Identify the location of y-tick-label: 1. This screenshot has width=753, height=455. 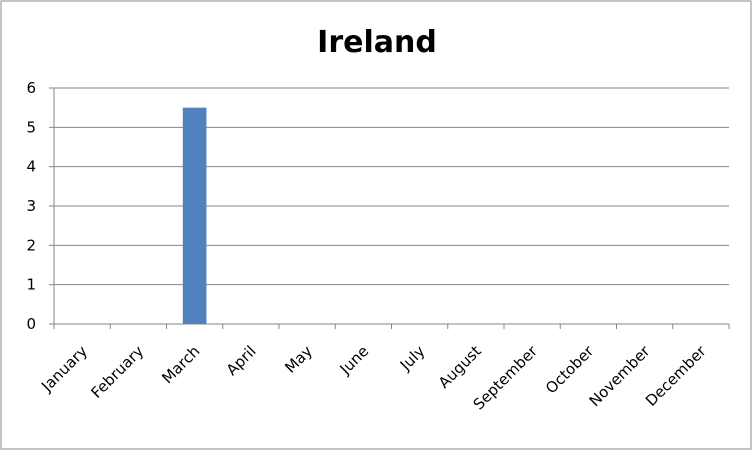
(31, 285).